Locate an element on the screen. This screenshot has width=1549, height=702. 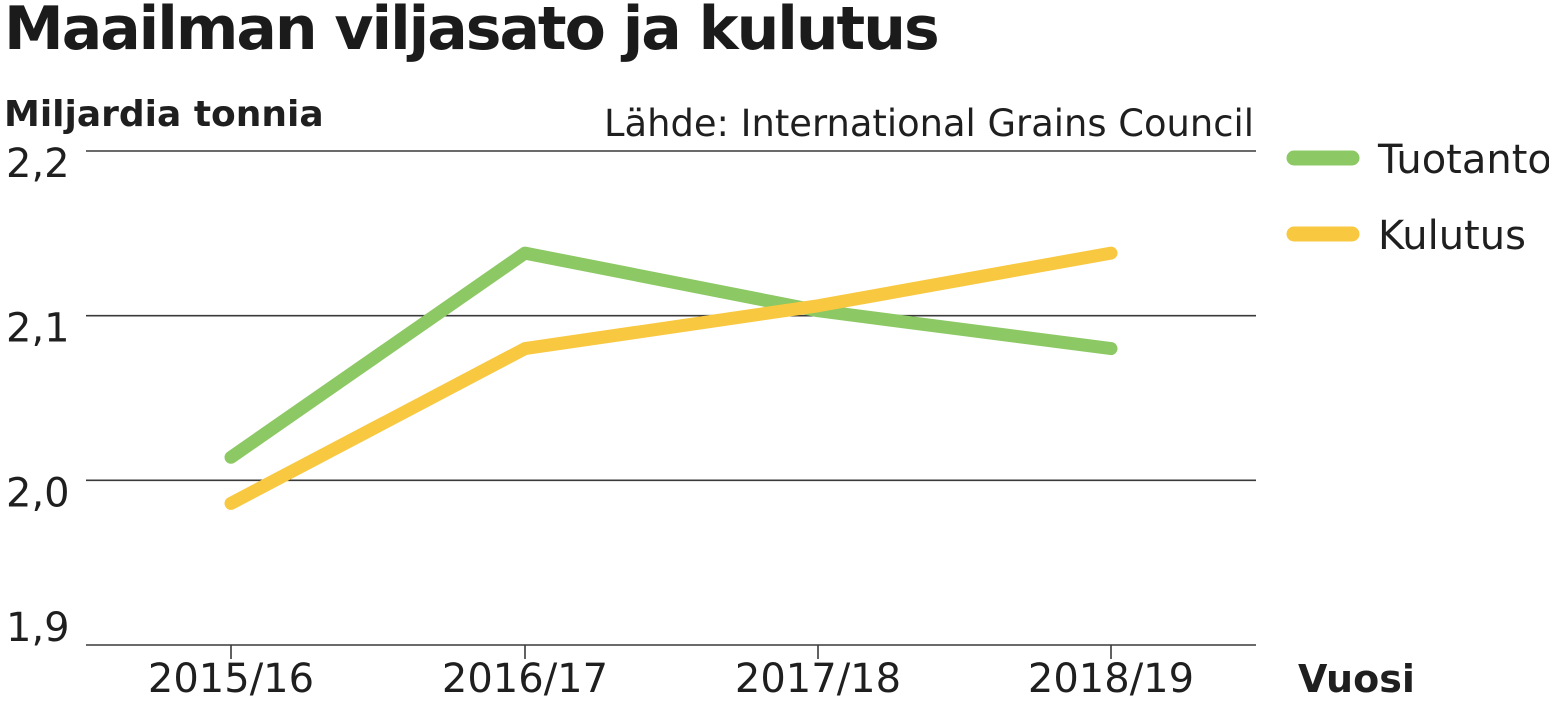
source-note: Lähde: International Grains Council is located at coordinates (929, 123).